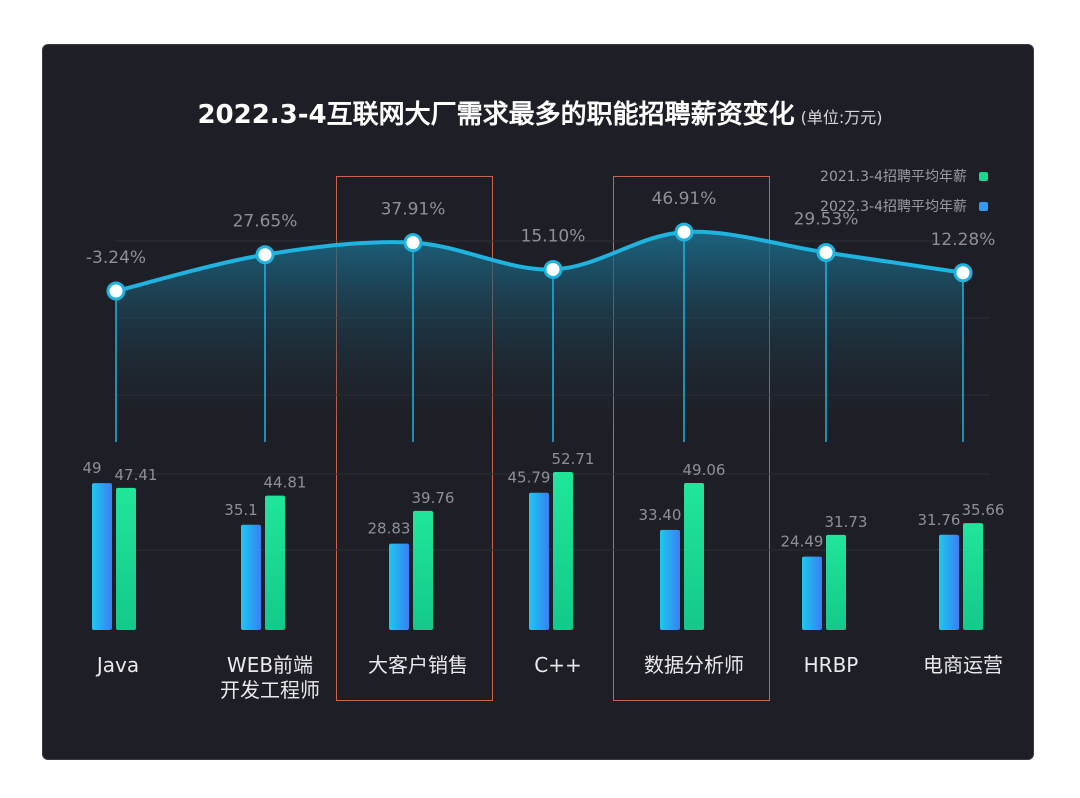  I want to click on change-label: 37.91%, so click(413, 210).